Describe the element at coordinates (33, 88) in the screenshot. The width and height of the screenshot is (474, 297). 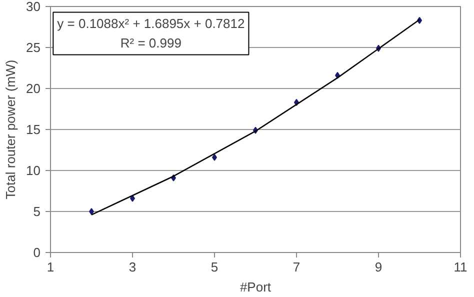
I see `y-tick-label: 20` at that location.